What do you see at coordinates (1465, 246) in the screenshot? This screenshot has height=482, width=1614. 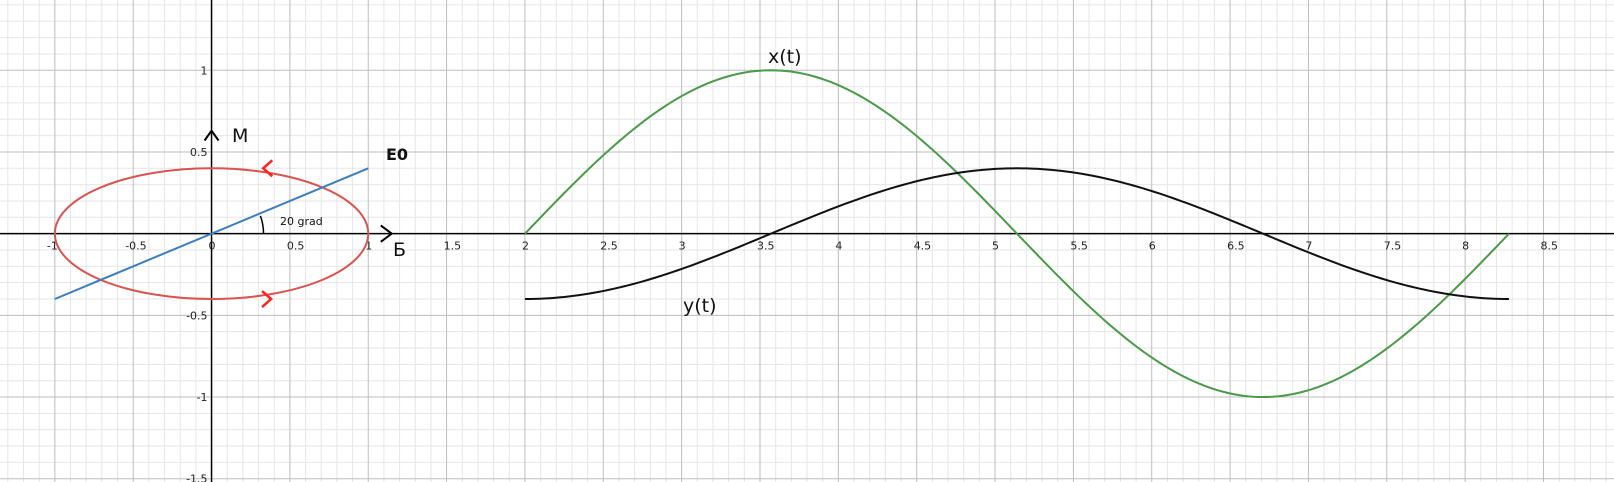 I see `x-tick-label: 8` at bounding box center [1465, 246].